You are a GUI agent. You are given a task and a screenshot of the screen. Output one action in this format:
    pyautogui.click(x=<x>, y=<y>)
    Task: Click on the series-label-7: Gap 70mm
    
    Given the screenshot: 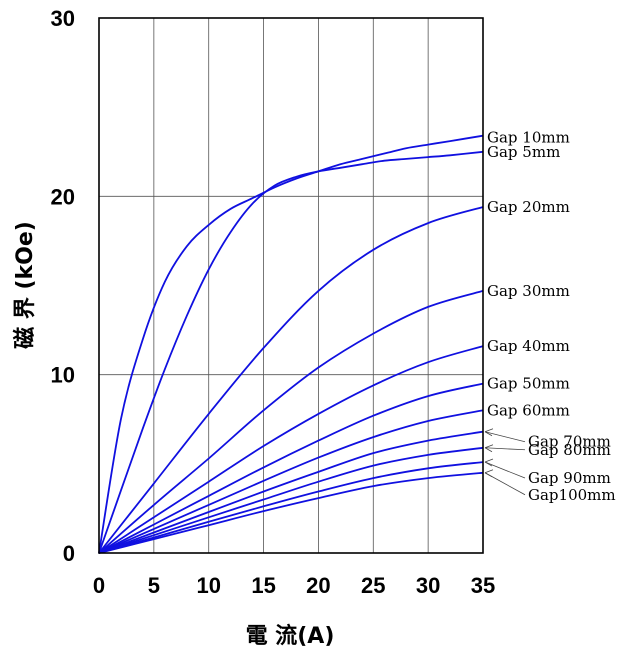 What is the action you would take?
    pyautogui.click(x=569, y=442)
    